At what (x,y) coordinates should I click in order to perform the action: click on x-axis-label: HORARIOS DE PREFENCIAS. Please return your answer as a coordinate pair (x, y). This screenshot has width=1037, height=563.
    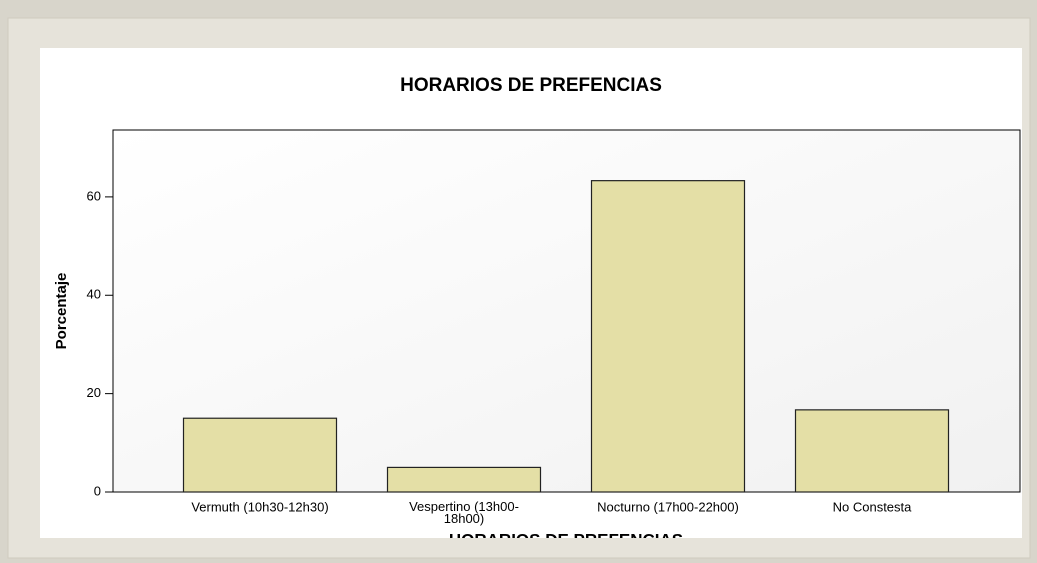
    Looking at the image, I should click on (566, 539).